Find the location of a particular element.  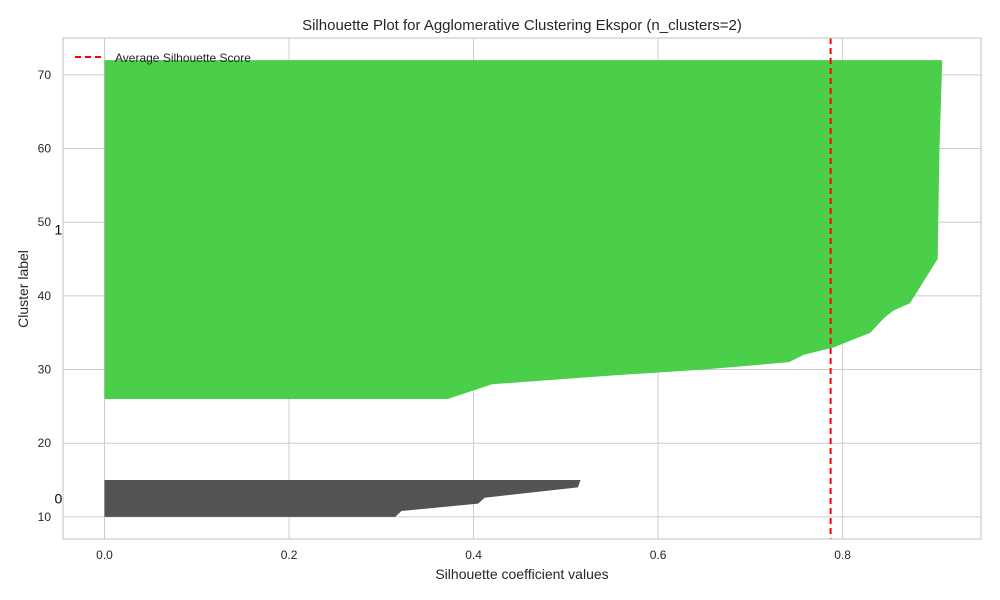

y-axis-label: Cluster label is located at coordinates (23, 289).